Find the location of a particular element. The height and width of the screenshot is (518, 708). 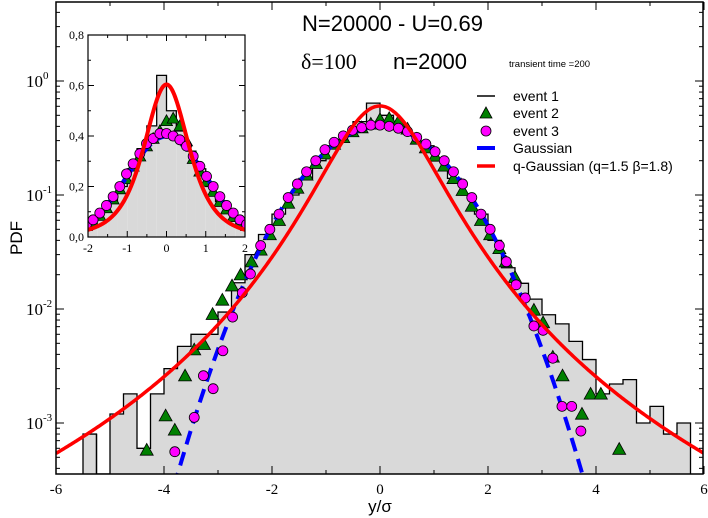

y-tick-label: 10⁻³ is located at coordinates (39, 422).